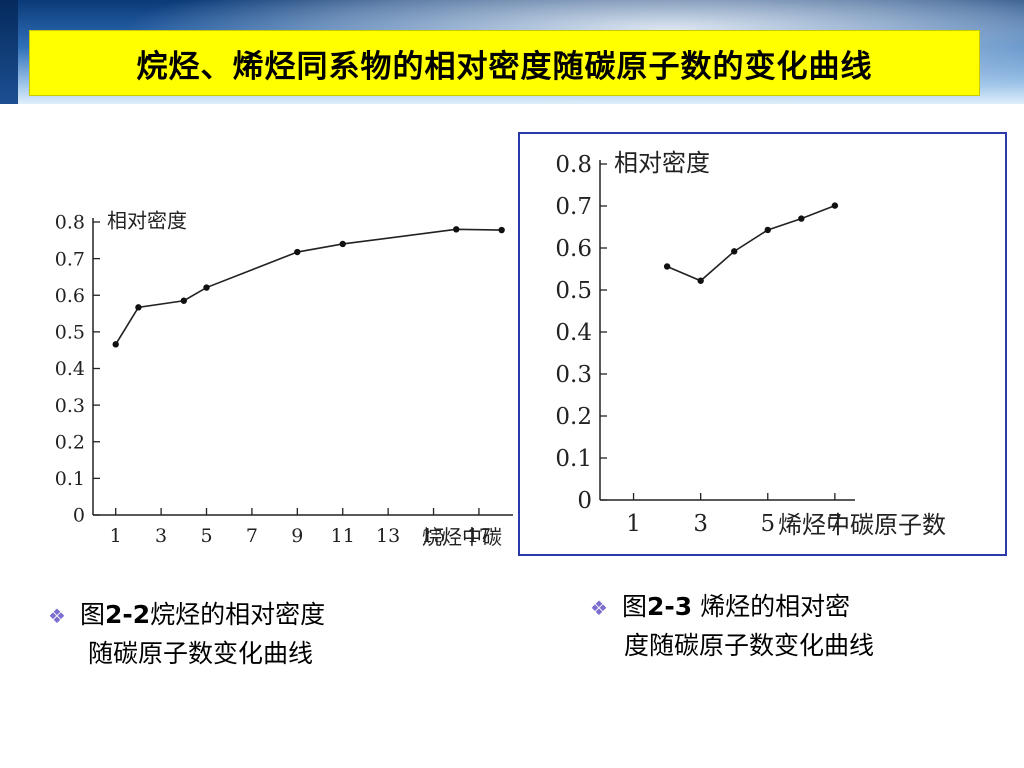 The height and width of the screenshot is (768, 1024). Describe the element at coordinates (388, 536) in the screenshot. I see `x-tick-label: 13` at that location.